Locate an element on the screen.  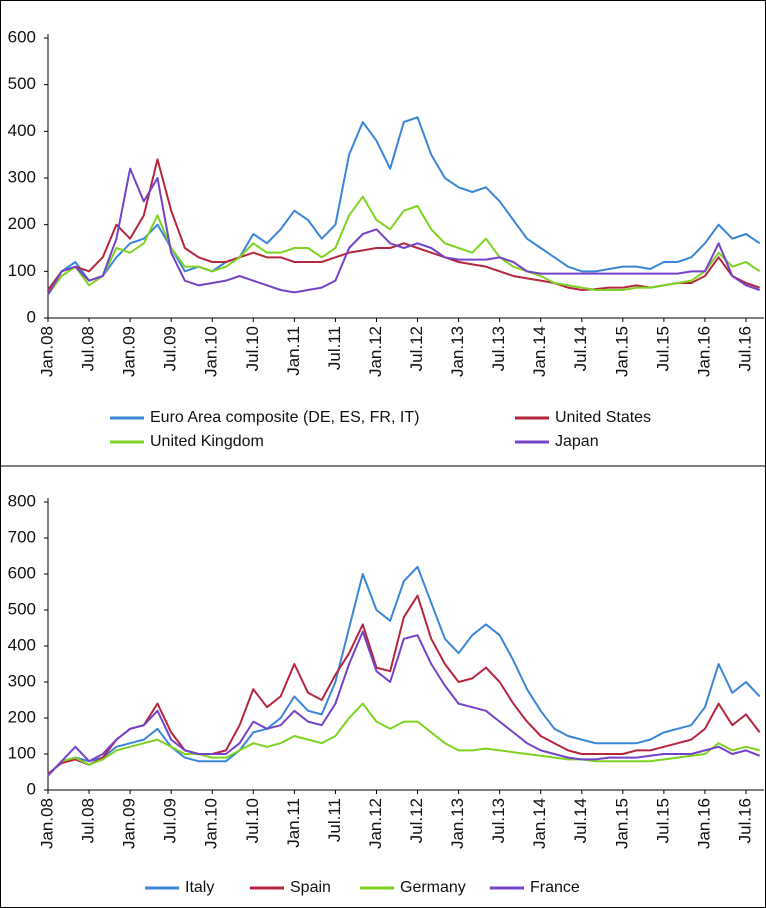
legend-label: Germany is located at coordinates (433, 887).